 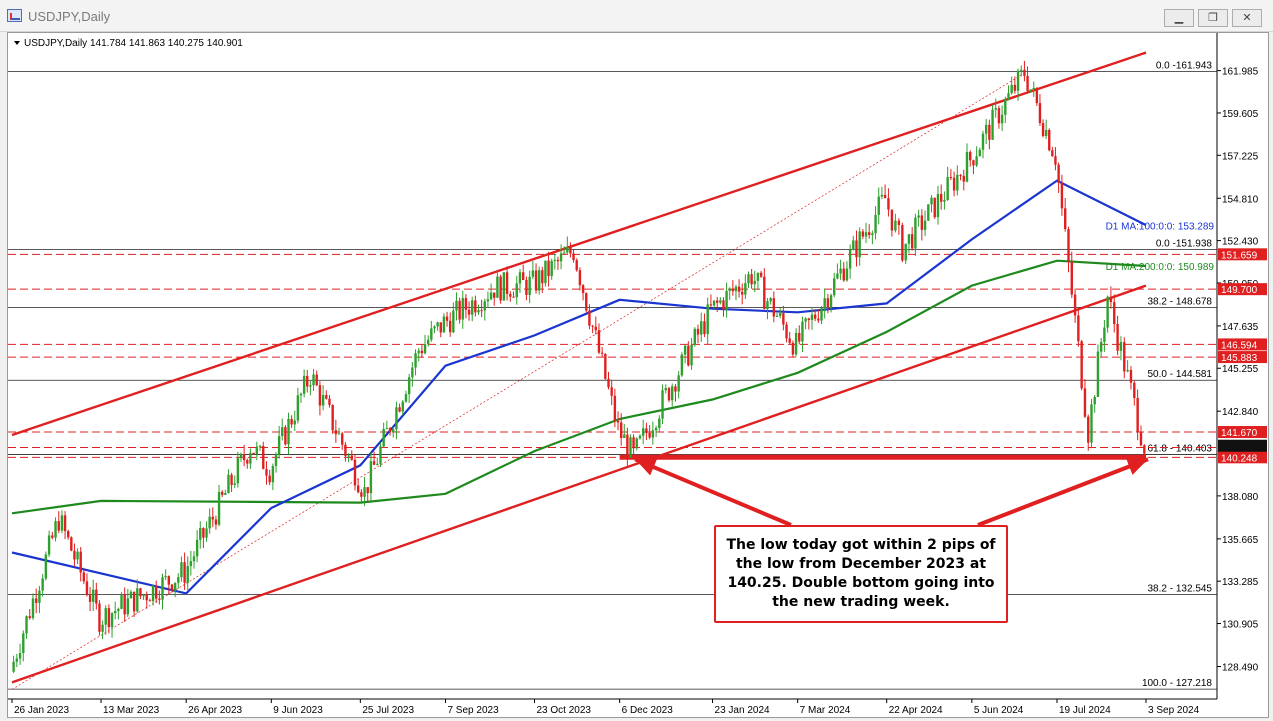 I want to click on minimize-button: ▁, so click(x=1179, y=18).